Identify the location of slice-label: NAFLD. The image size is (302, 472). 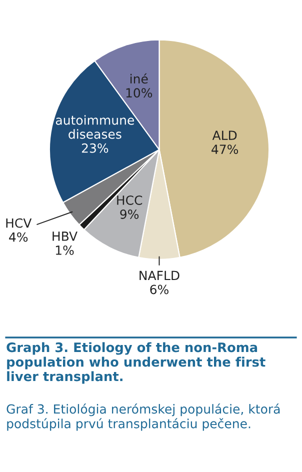
(160, 275).